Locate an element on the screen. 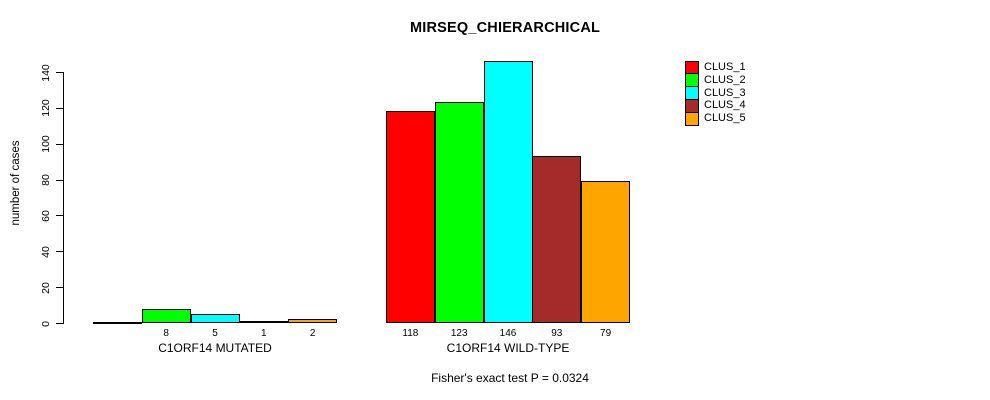 The width and height of the screenshot is (990, 400). chart-title: MIRSEQ_CHIERARCHICAL is located at coordinates (505, 28).